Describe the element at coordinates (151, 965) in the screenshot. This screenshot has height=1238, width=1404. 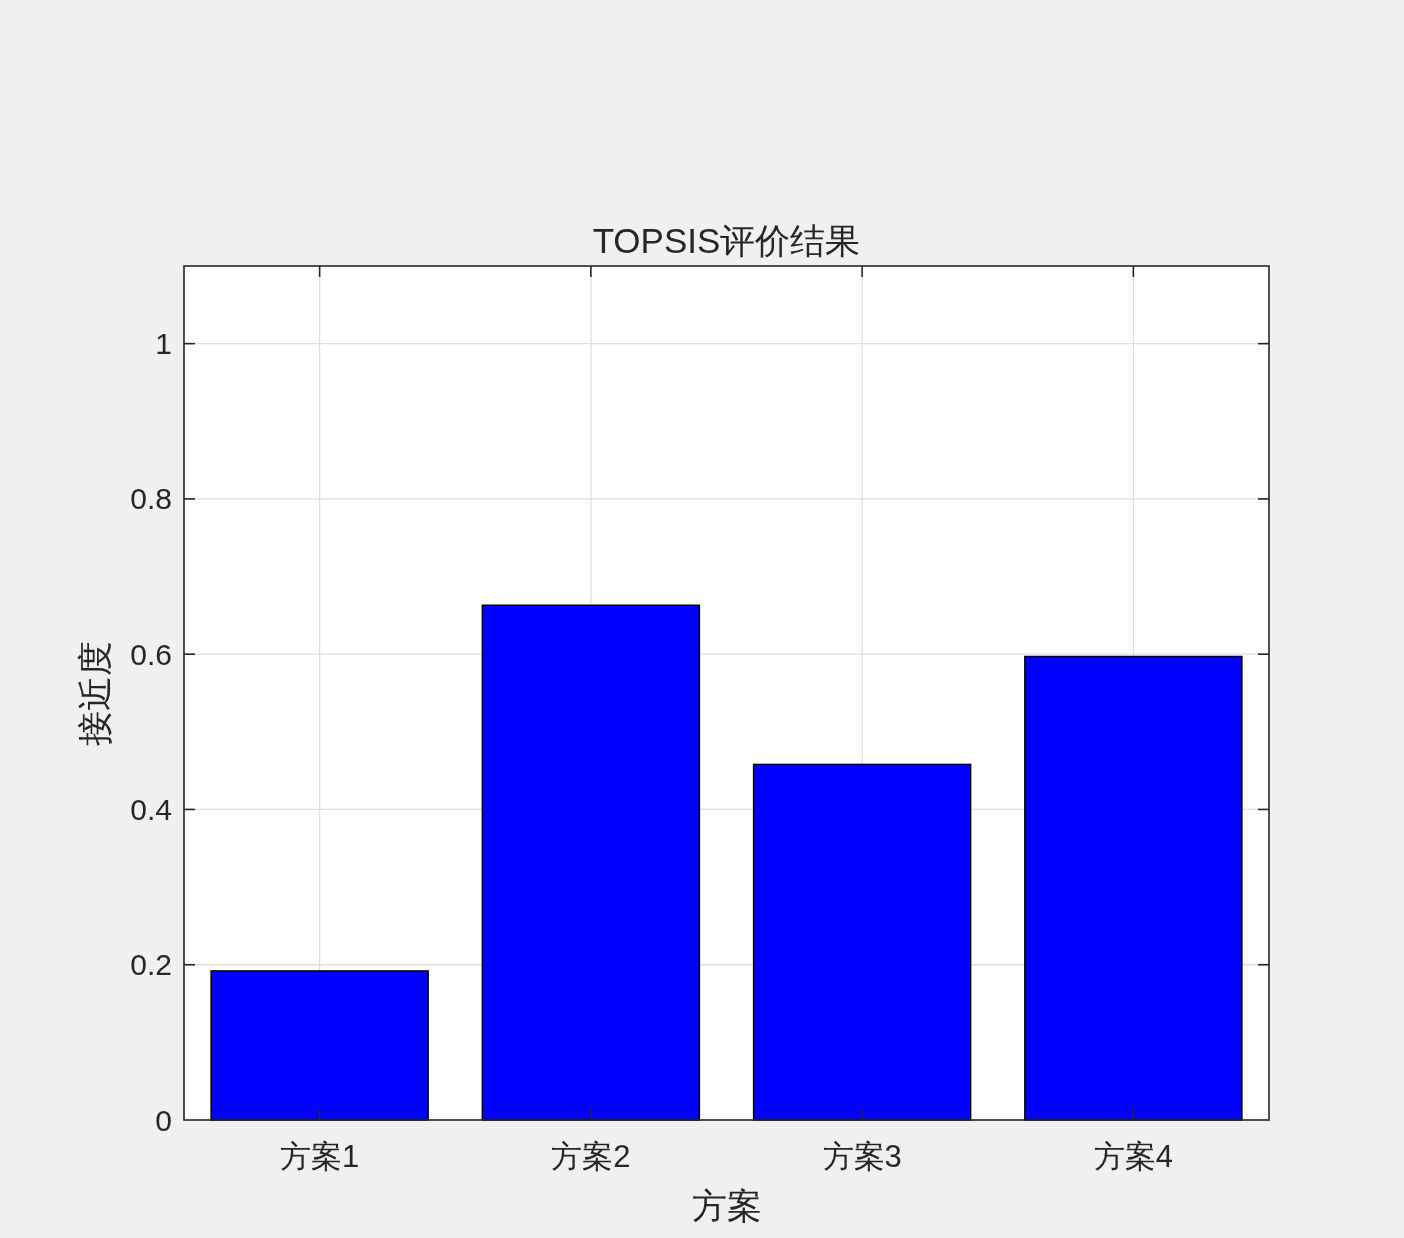
I see `ytick-label: 0.2` at that location.